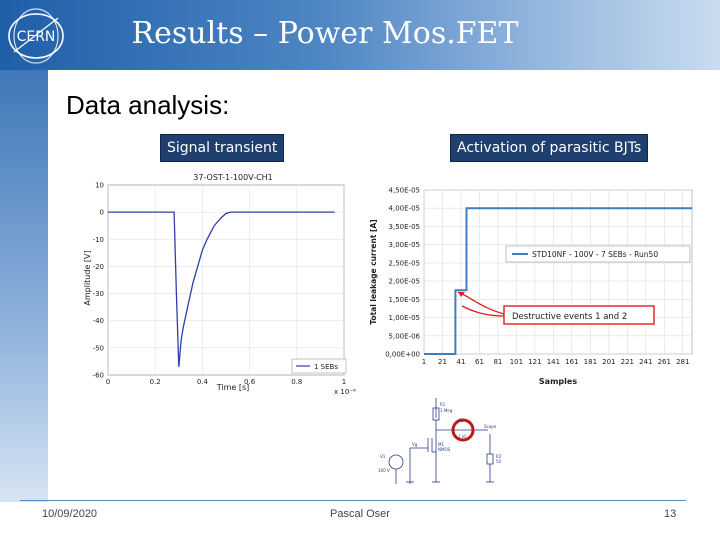  Describe the element at coordinates (404, 300) in the screenshot. I see `y-tick-label: 1,50E-05` at that location.